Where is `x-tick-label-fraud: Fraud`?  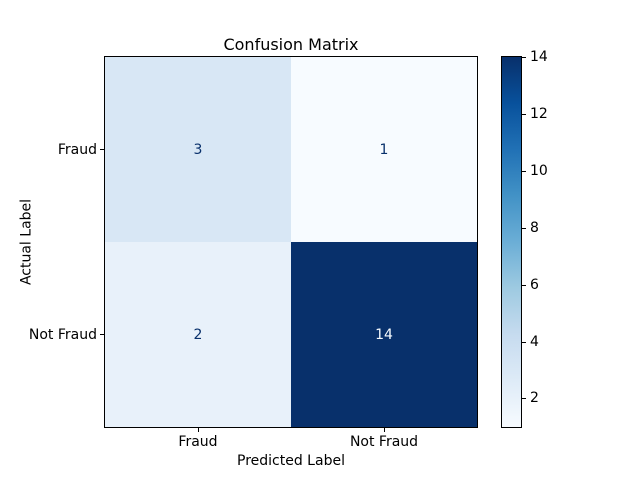 x-tick-label-fraud: Fraud is located at coordinates (198, 442).